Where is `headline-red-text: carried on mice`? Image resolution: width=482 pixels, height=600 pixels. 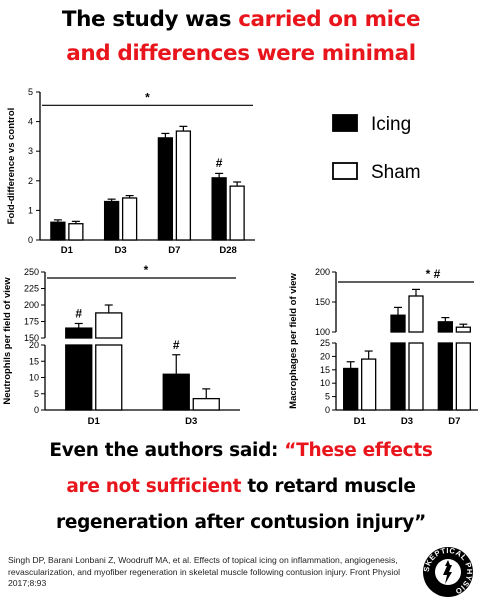 headline-red-text: carried on mice is located at coordinates (329, 19).